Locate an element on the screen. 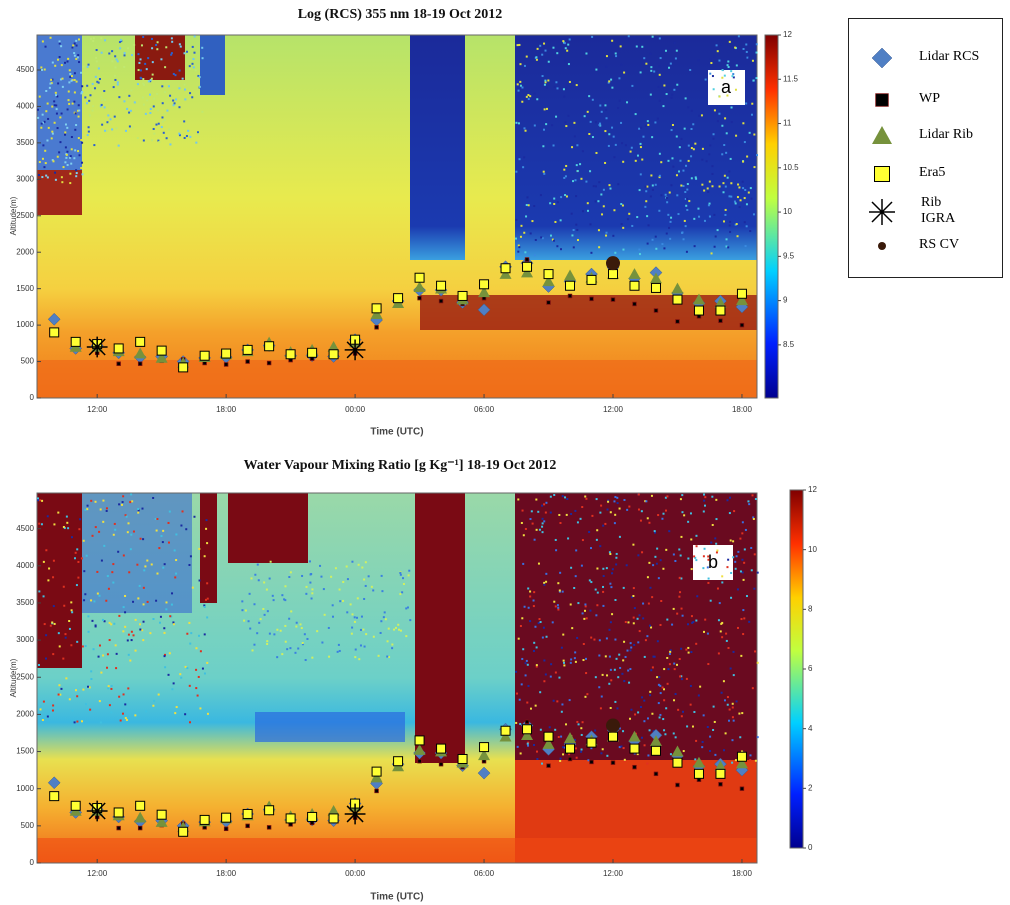 Image resolution: width=1010 pixels, height=905 pixels. colorbar-tick-label: 2 is located at coordinates (810, 787).